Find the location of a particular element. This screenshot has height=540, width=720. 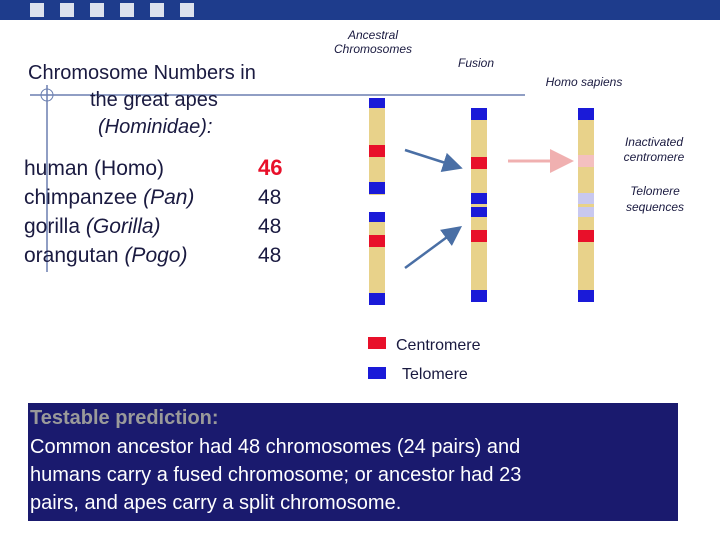

label: Fusion is located at coordinates (476, 63).